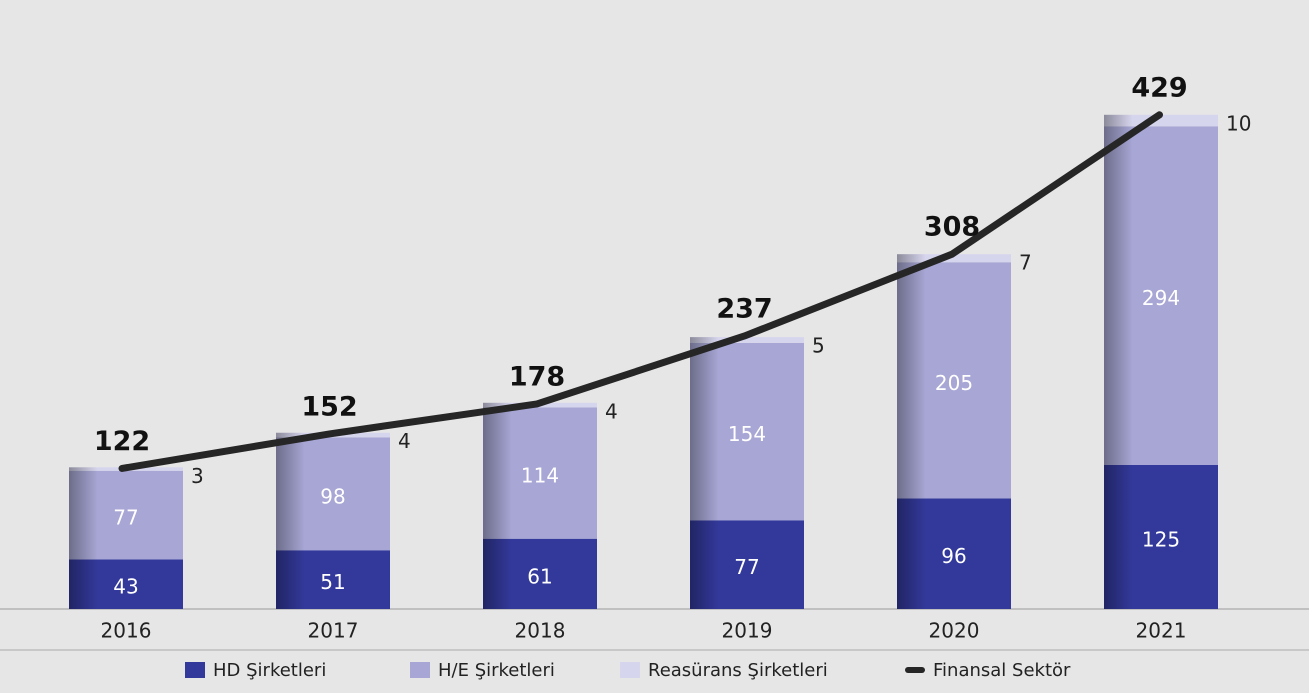  I want to click on legend-label: HD Şirketleri, so click(269, 670).